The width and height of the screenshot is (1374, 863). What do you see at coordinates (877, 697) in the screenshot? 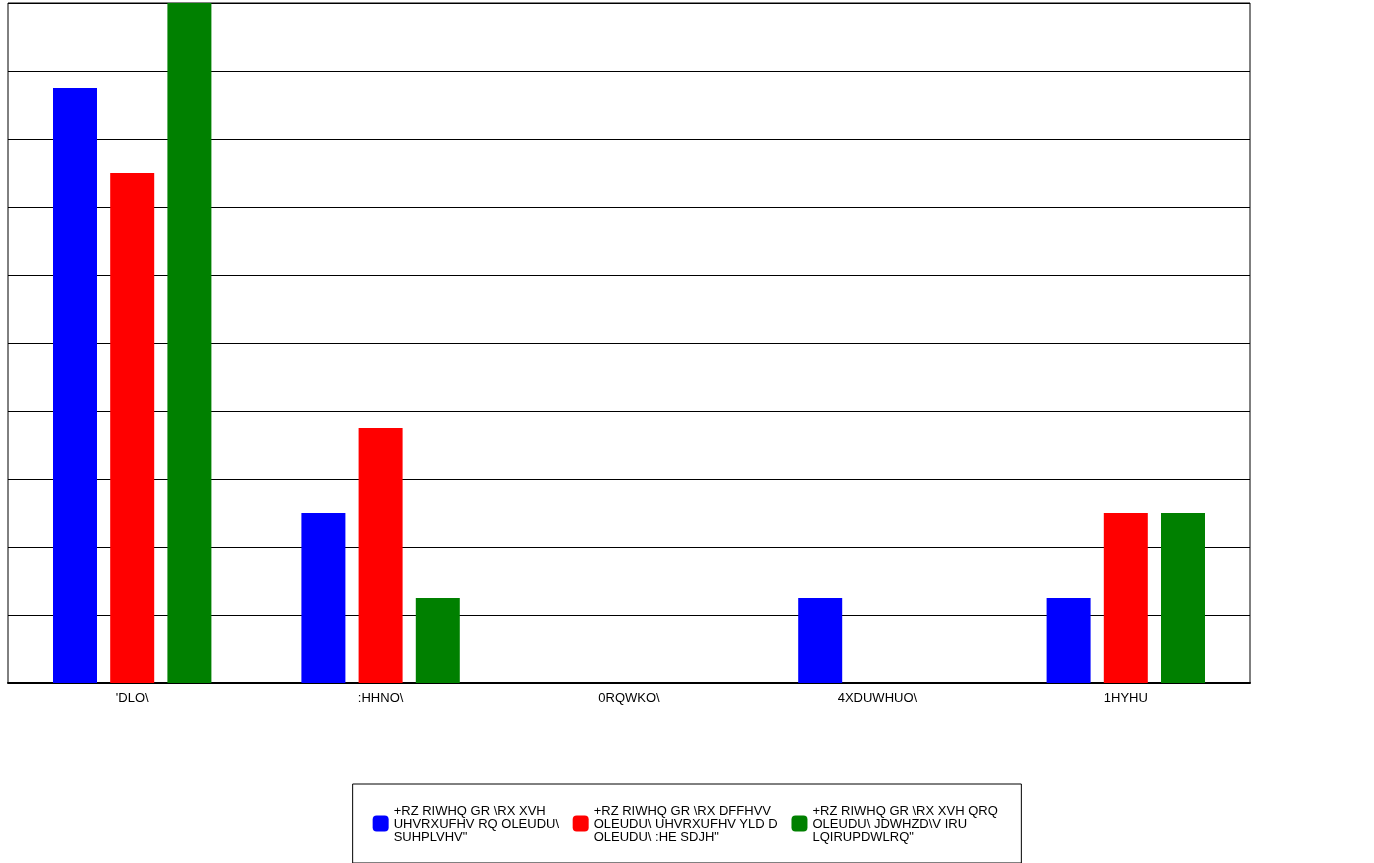
I see `x-tick-label: 4XDUWHUO\` at bounding box center [877, 697].